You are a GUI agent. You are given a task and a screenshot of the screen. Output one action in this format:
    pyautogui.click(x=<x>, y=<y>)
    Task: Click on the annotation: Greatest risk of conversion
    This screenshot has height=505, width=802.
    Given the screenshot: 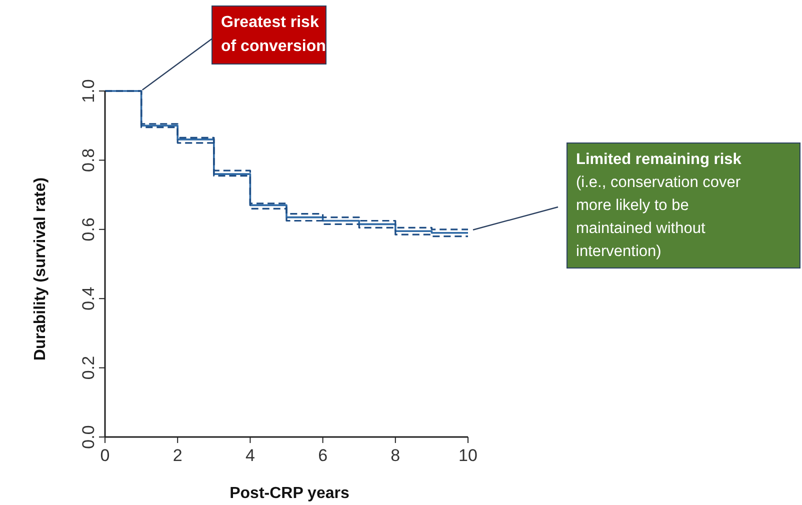 What is the action you would take?
    pyautogui.click(x=273, y=34)
    